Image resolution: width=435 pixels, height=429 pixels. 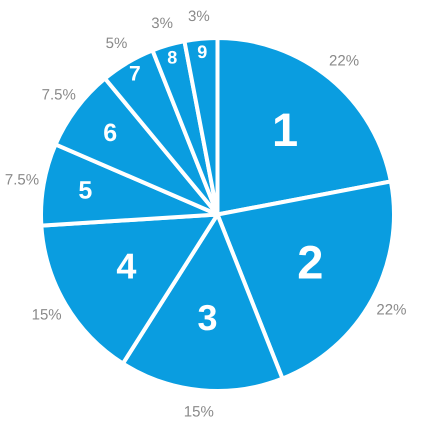 What do you see at coordinates (135, 74) in the screenshot?
I see `slice-label: 7` at bounding box center [135, 74].